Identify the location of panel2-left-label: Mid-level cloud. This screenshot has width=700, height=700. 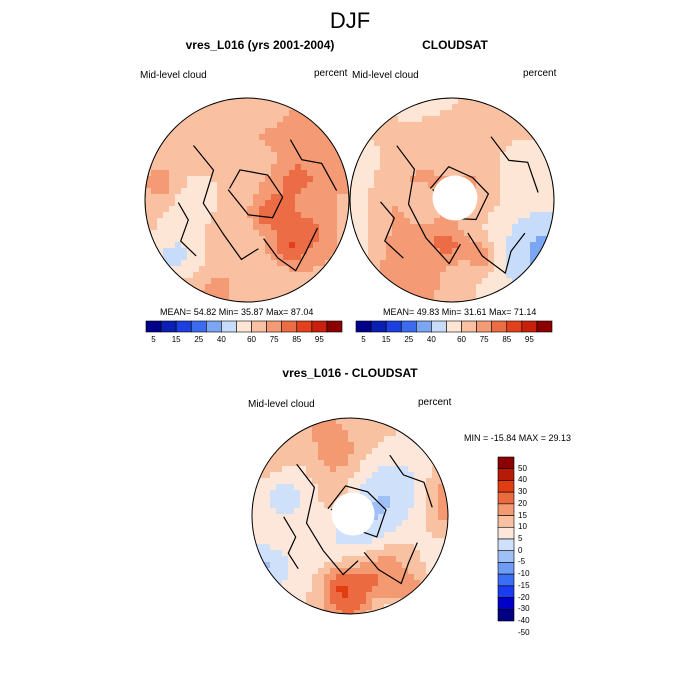
(385, 75).